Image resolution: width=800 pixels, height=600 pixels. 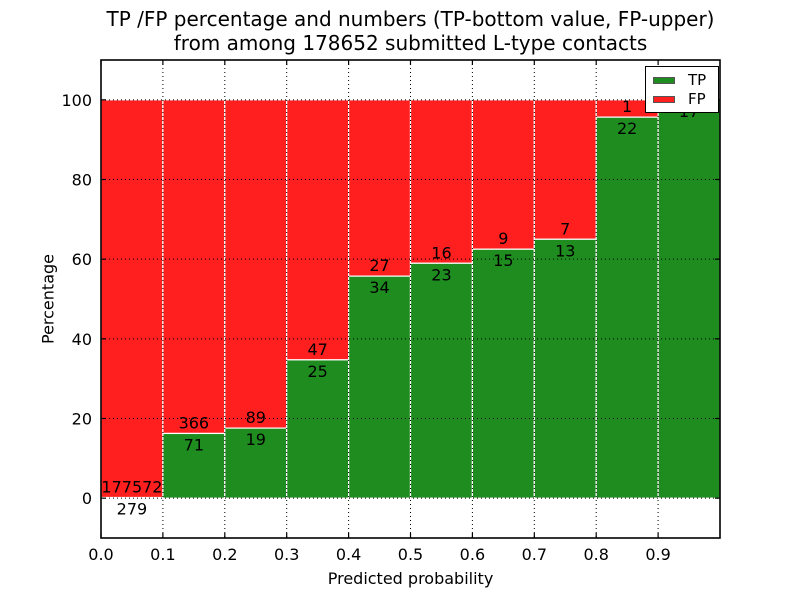 What do you see at coordinates (76, 100) in the screenshot?
I see `y-tick-label: 100` at bounding box center [76, 100].